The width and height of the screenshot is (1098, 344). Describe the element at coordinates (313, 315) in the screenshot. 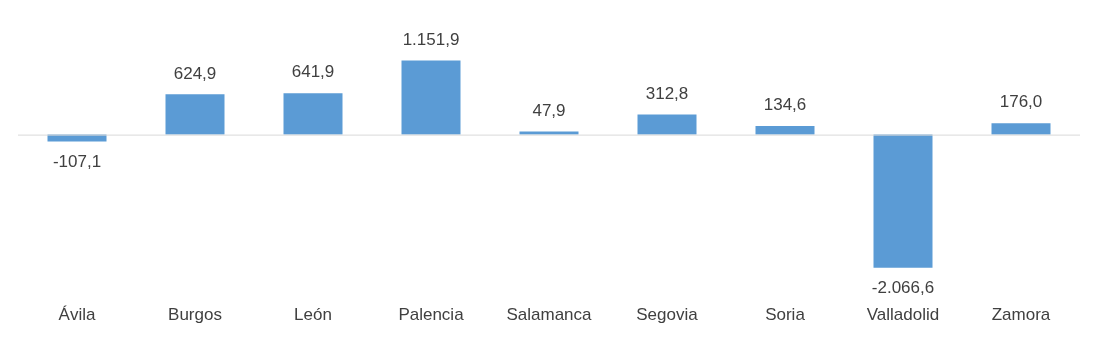

I see `x-tick-label: León` at that location.